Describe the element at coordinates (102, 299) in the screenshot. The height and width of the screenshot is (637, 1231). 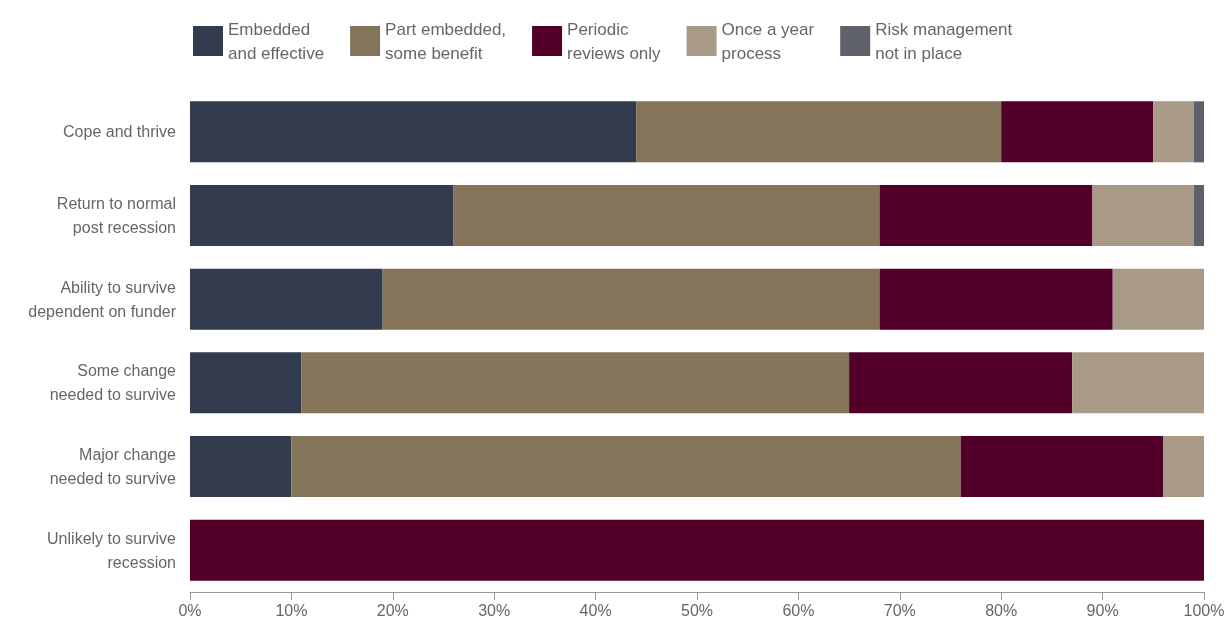
I see `y-tick-label: Ability to survive dependent on funder` at that location.